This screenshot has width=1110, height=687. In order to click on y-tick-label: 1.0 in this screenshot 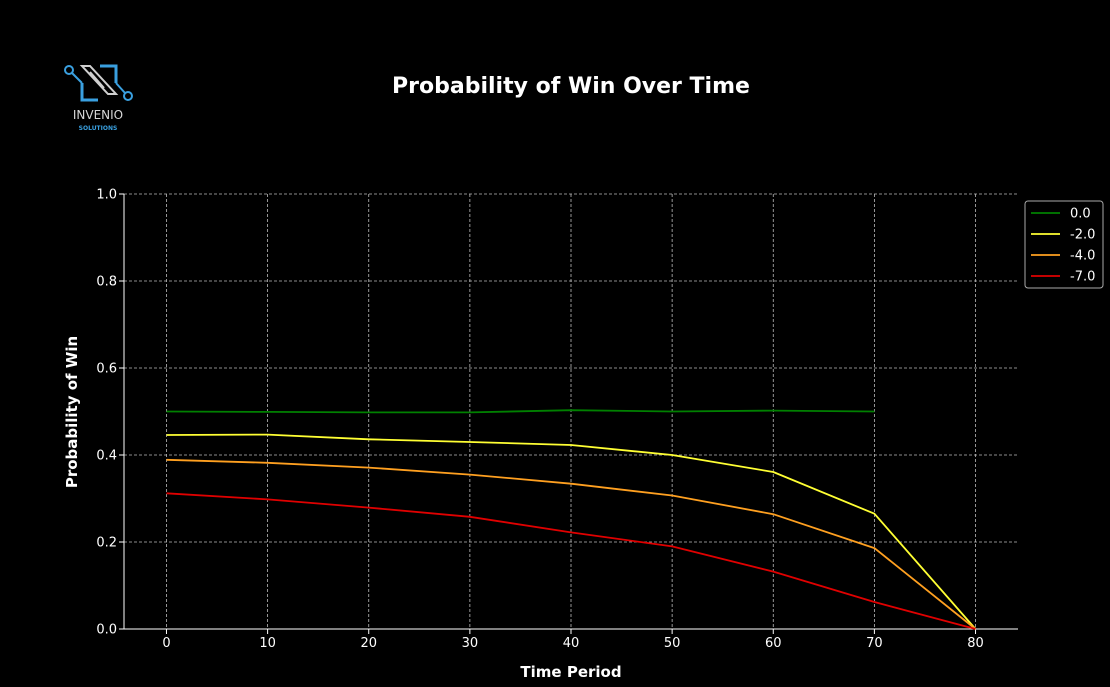, I will do `click(106, 195)`.